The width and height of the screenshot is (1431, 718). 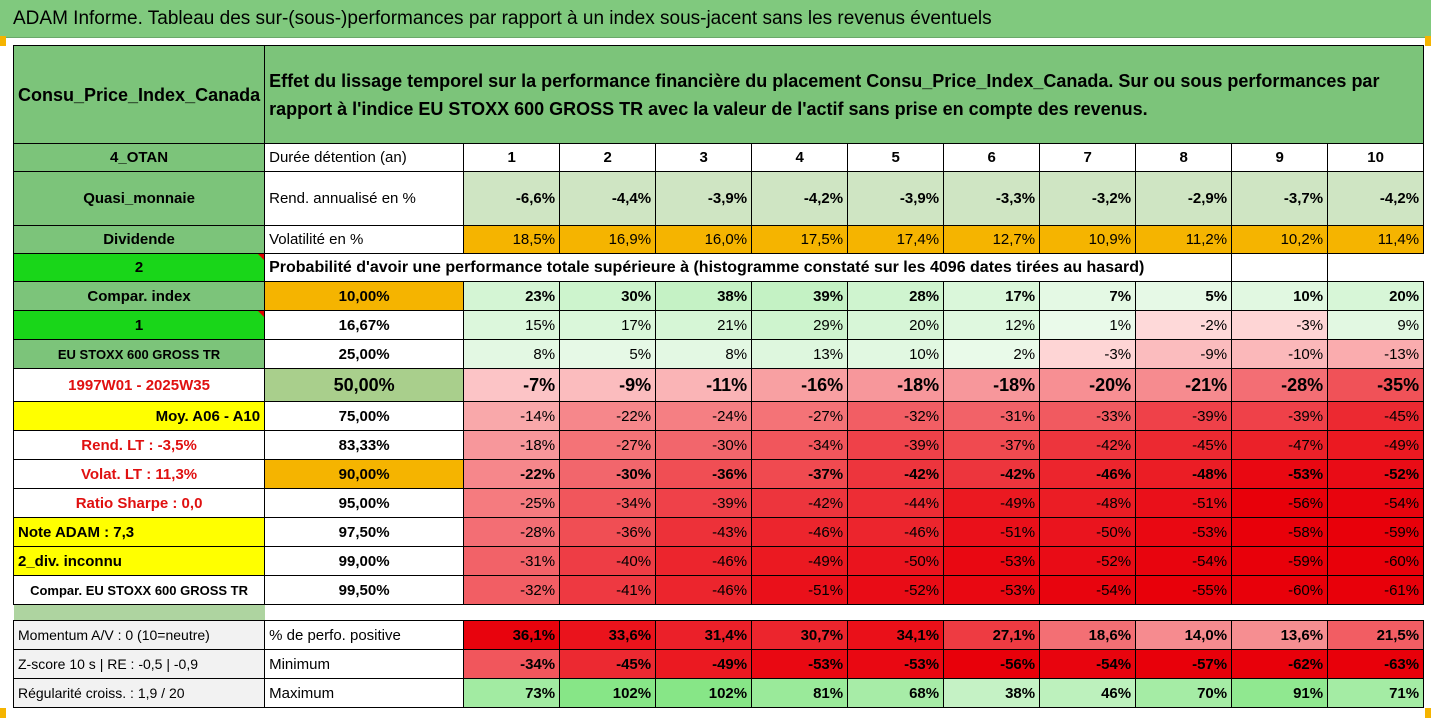 I want to click on percentile-value: 25,00%, so click(x=364, y=354).